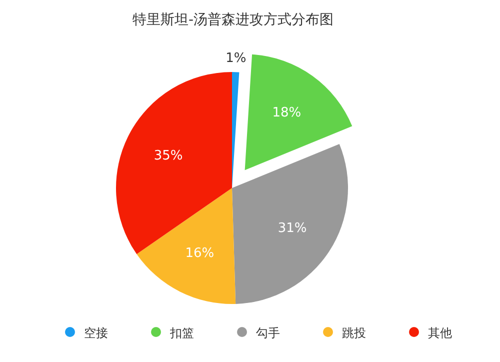 Image resolution: width=500 pixels, height=362 pixels. Describe the element at coordinates (236, 58) in the screenshot. I see `data-label: 1%` at that location.